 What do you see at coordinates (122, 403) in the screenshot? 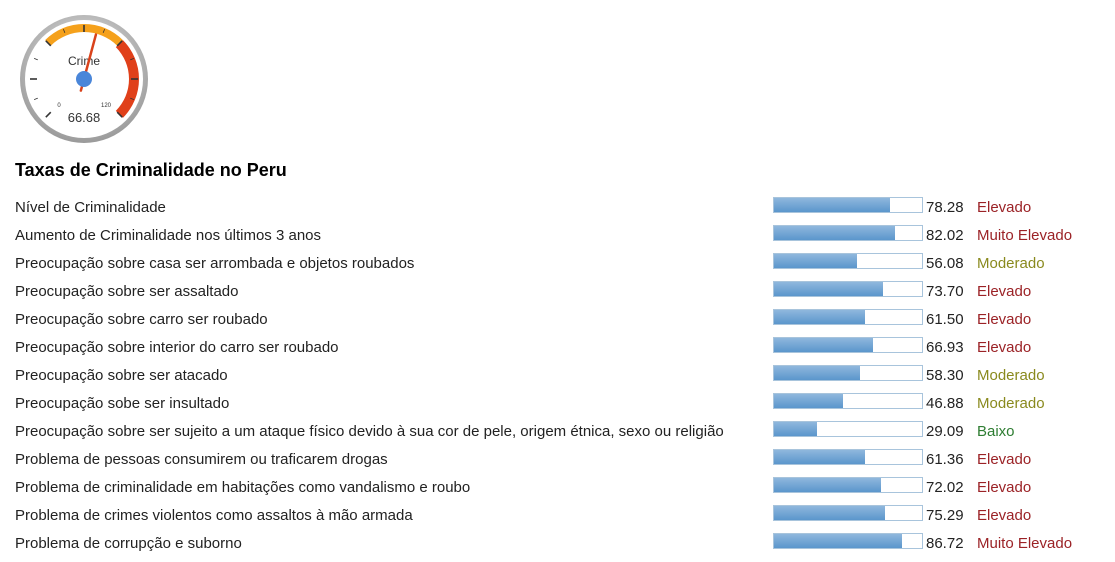
I see `crime-rate-label: Preocupação sobe ser insultado` at bounding box center [122, 403].